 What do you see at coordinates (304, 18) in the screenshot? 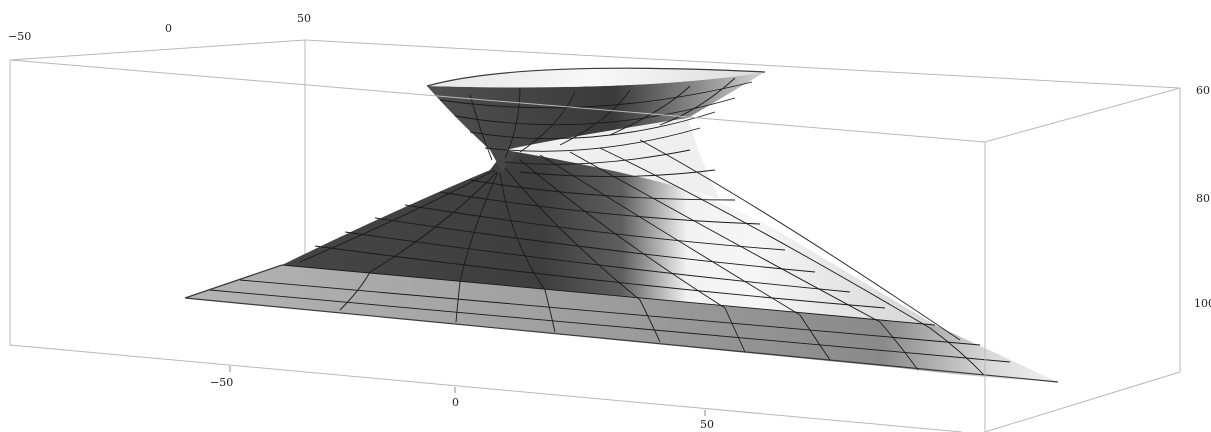
I see `back-tick-50: 50` at bounding box center [304, 18].